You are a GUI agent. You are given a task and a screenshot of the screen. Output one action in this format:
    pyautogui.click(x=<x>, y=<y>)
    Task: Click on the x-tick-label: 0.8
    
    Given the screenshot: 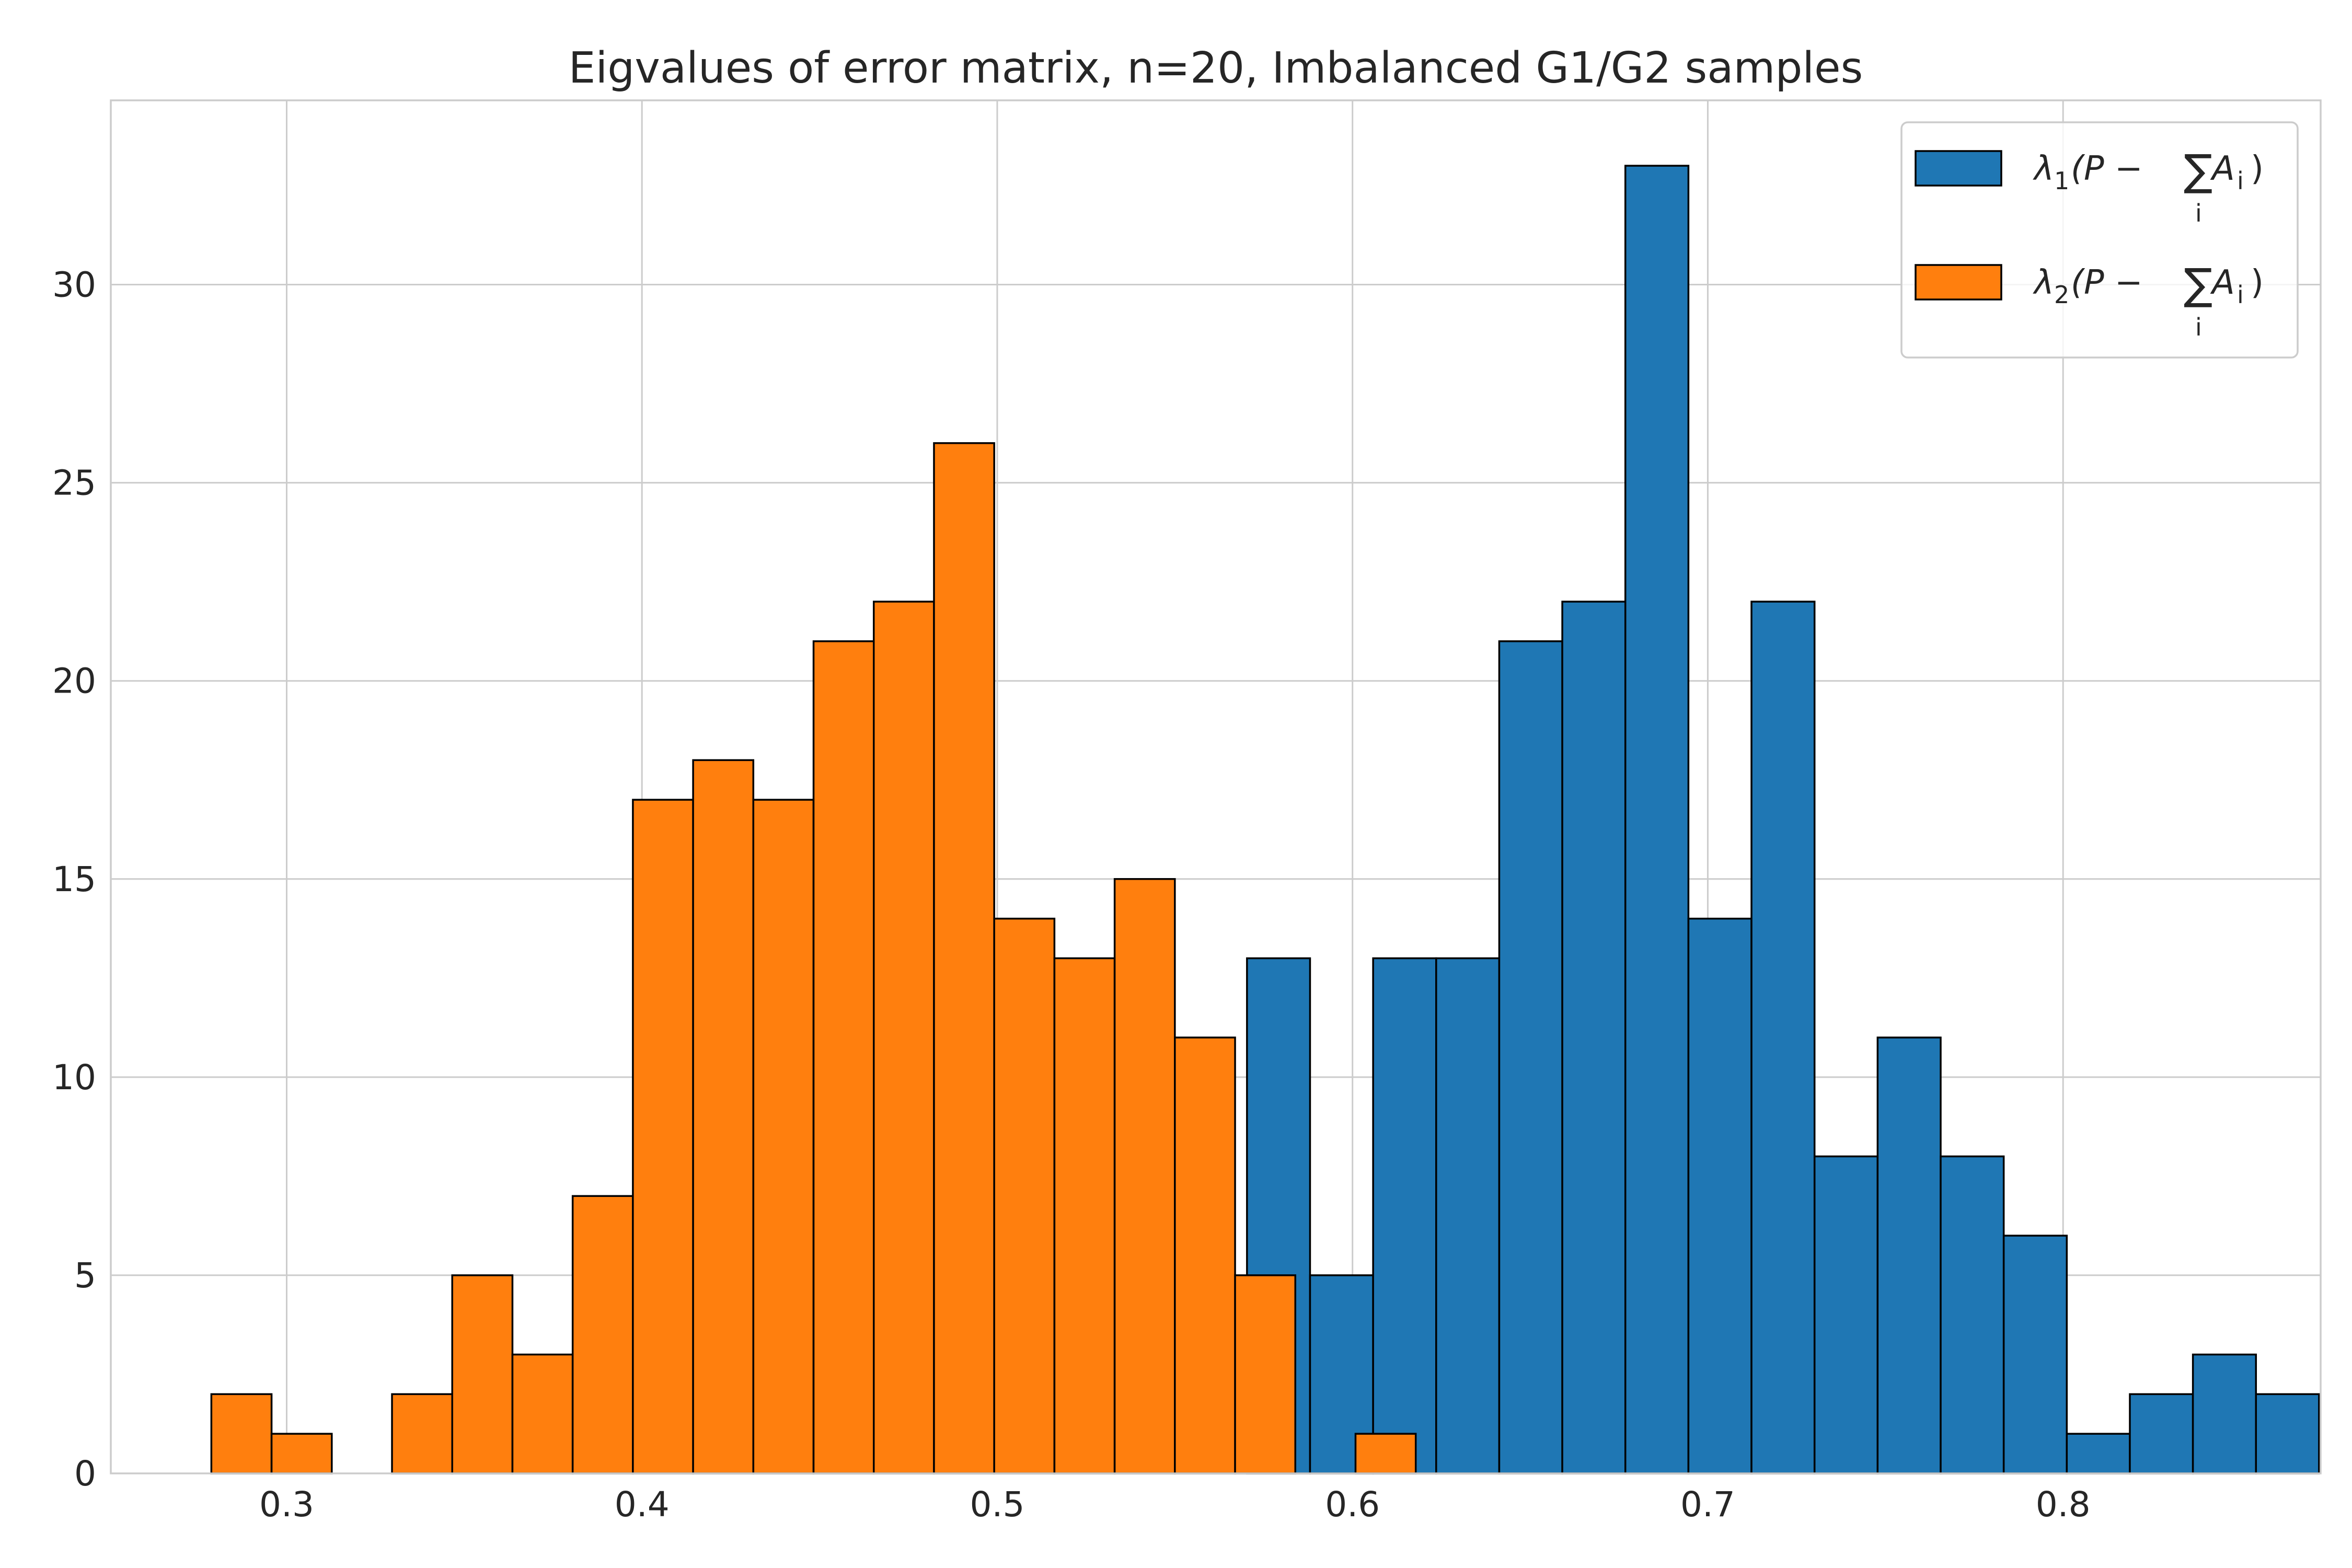 What is the action you would take?
    pyautogui.click(x=2063, y=1504)
    